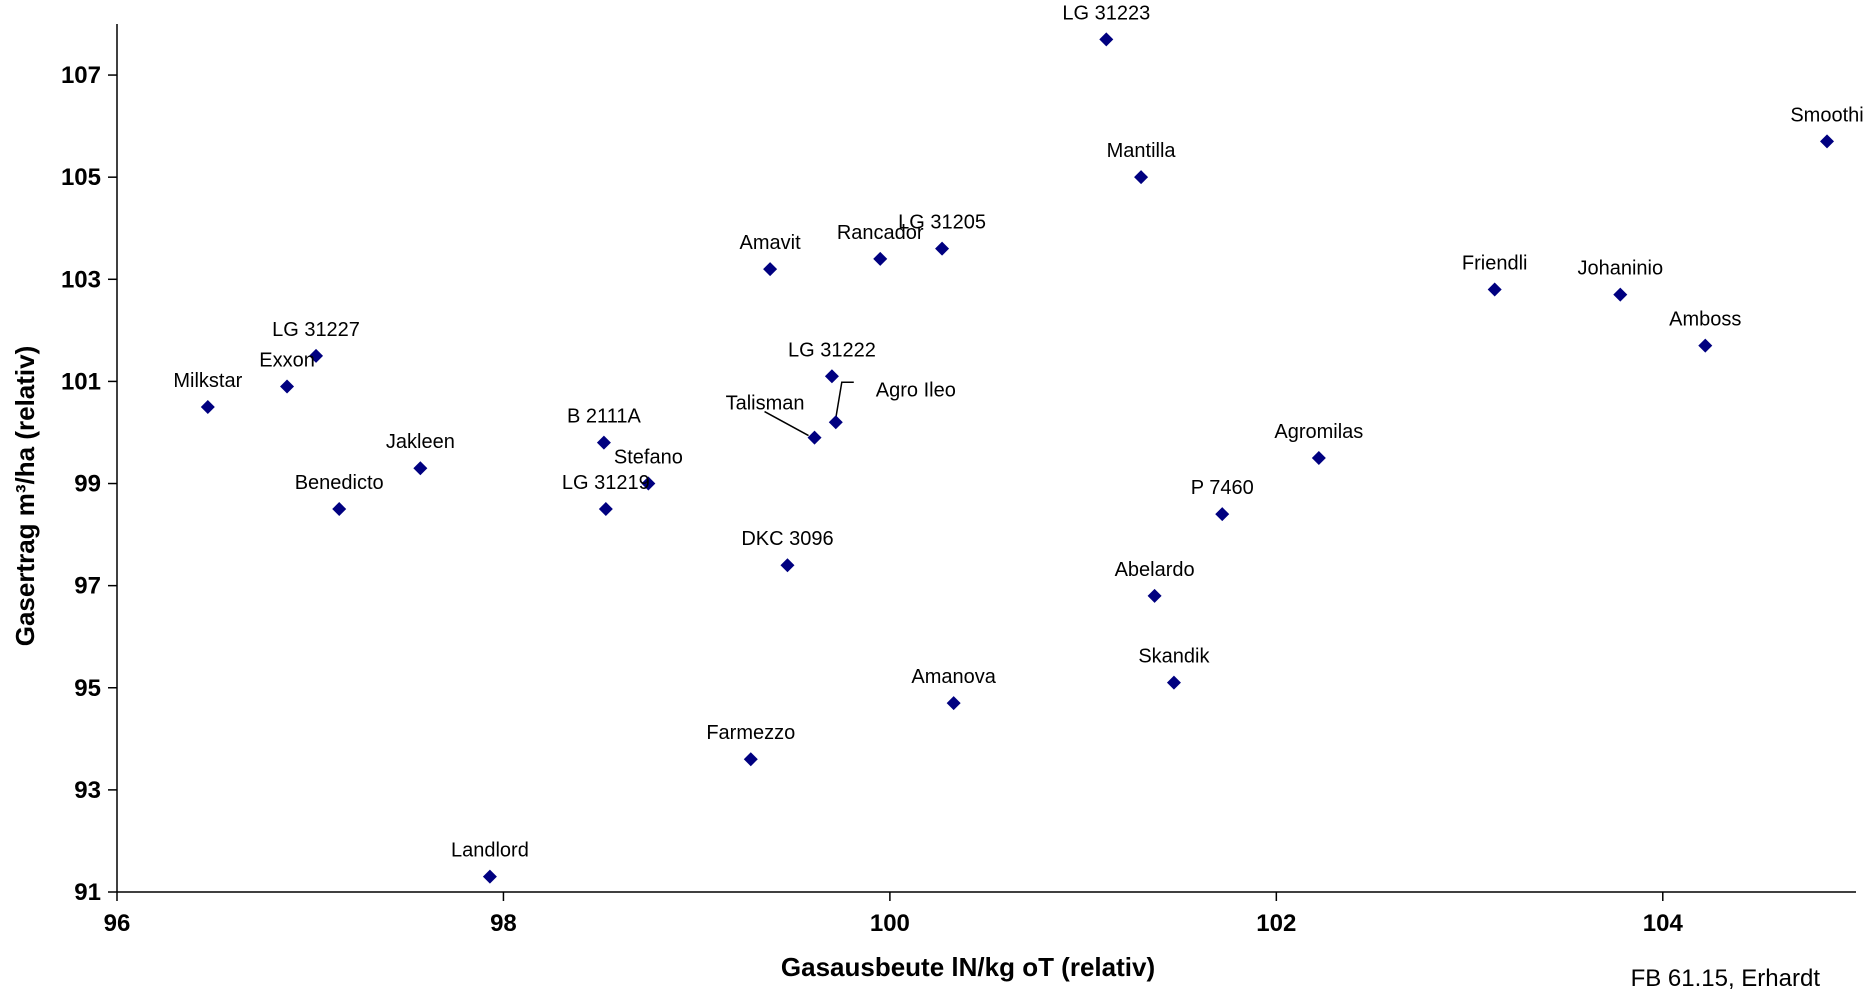 This screenshot has width=1874, height=991. Describe the element at coordinates (765, 404) in the screenshot. I see `point-label: Talisman` at that location.